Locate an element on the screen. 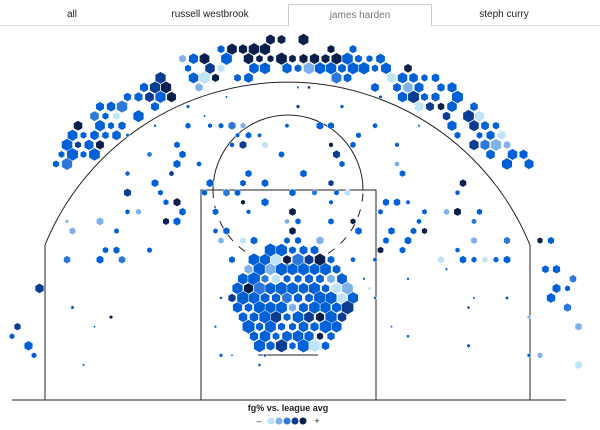 This screenshot has width=600, height=430. tab: james harden is located at coordinates (360, 15).